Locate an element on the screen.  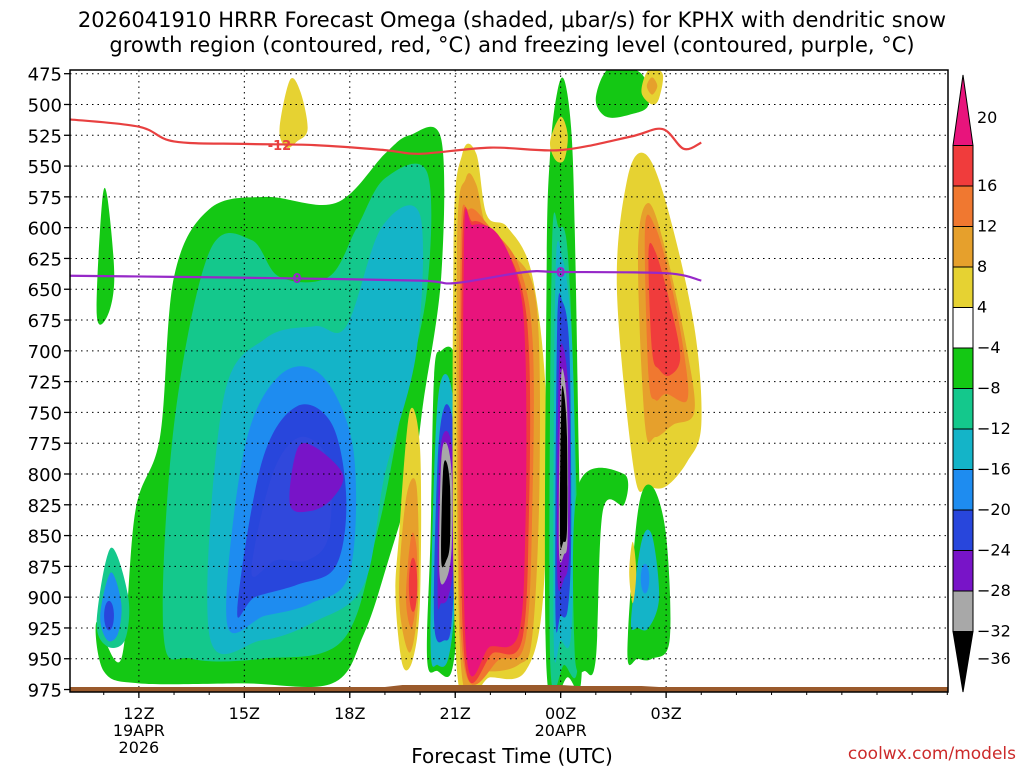
contour-label-freezing: 0 is located at coordinates (297, 279).